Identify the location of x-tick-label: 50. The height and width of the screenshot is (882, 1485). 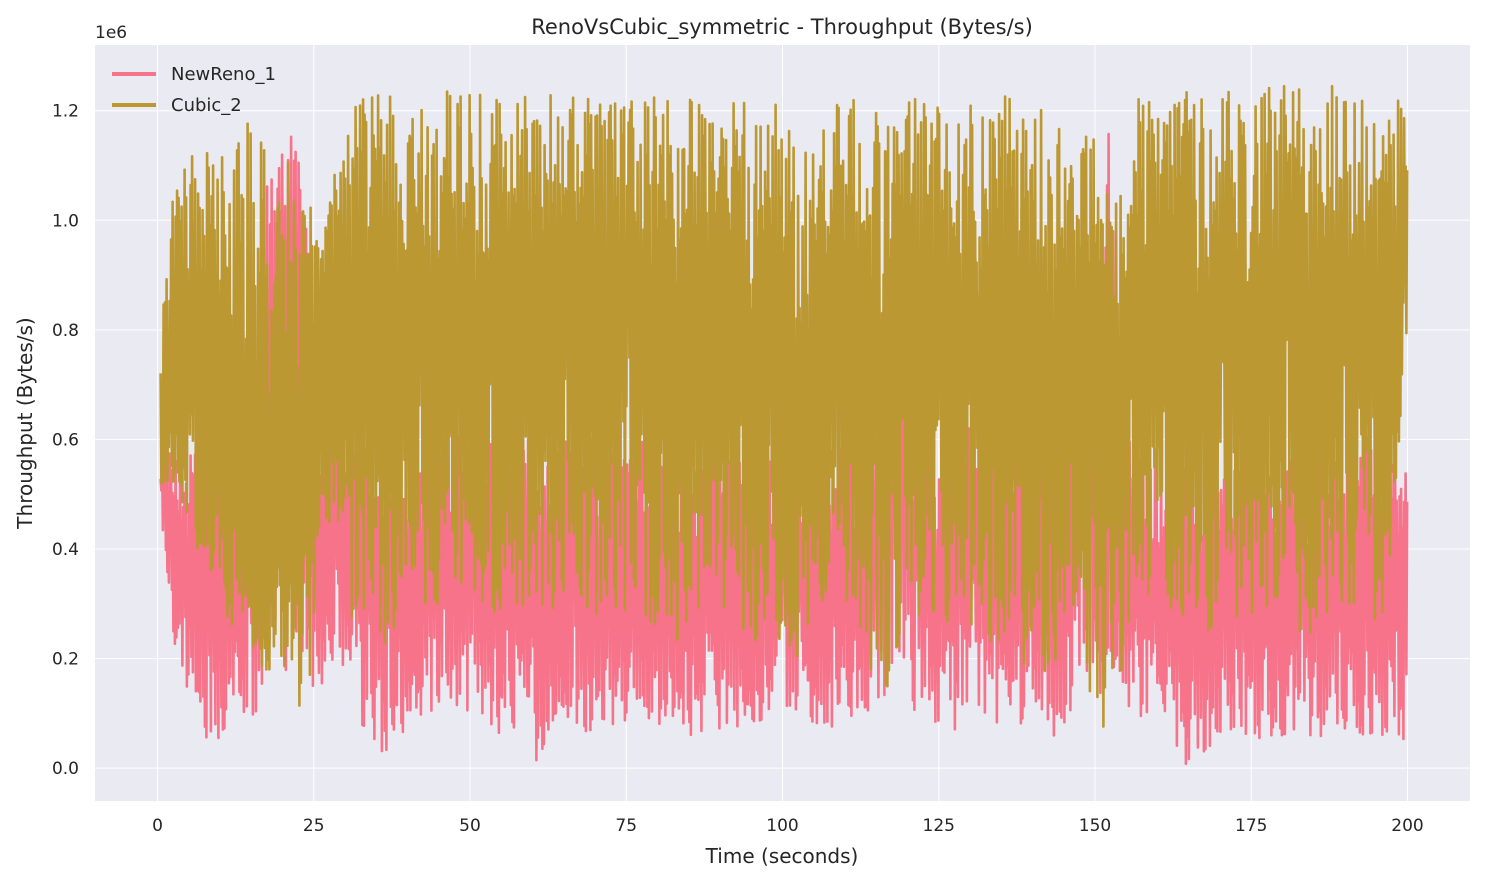
(470, 826).